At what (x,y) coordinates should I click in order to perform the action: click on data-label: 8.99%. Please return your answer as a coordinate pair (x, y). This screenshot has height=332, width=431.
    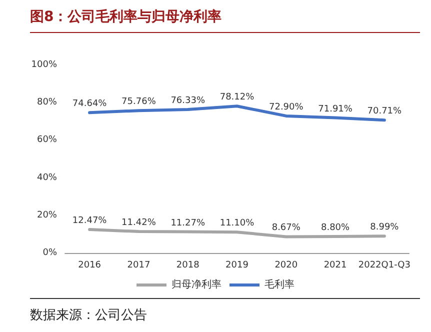
    Looking at the image, I should click on (385, 227).